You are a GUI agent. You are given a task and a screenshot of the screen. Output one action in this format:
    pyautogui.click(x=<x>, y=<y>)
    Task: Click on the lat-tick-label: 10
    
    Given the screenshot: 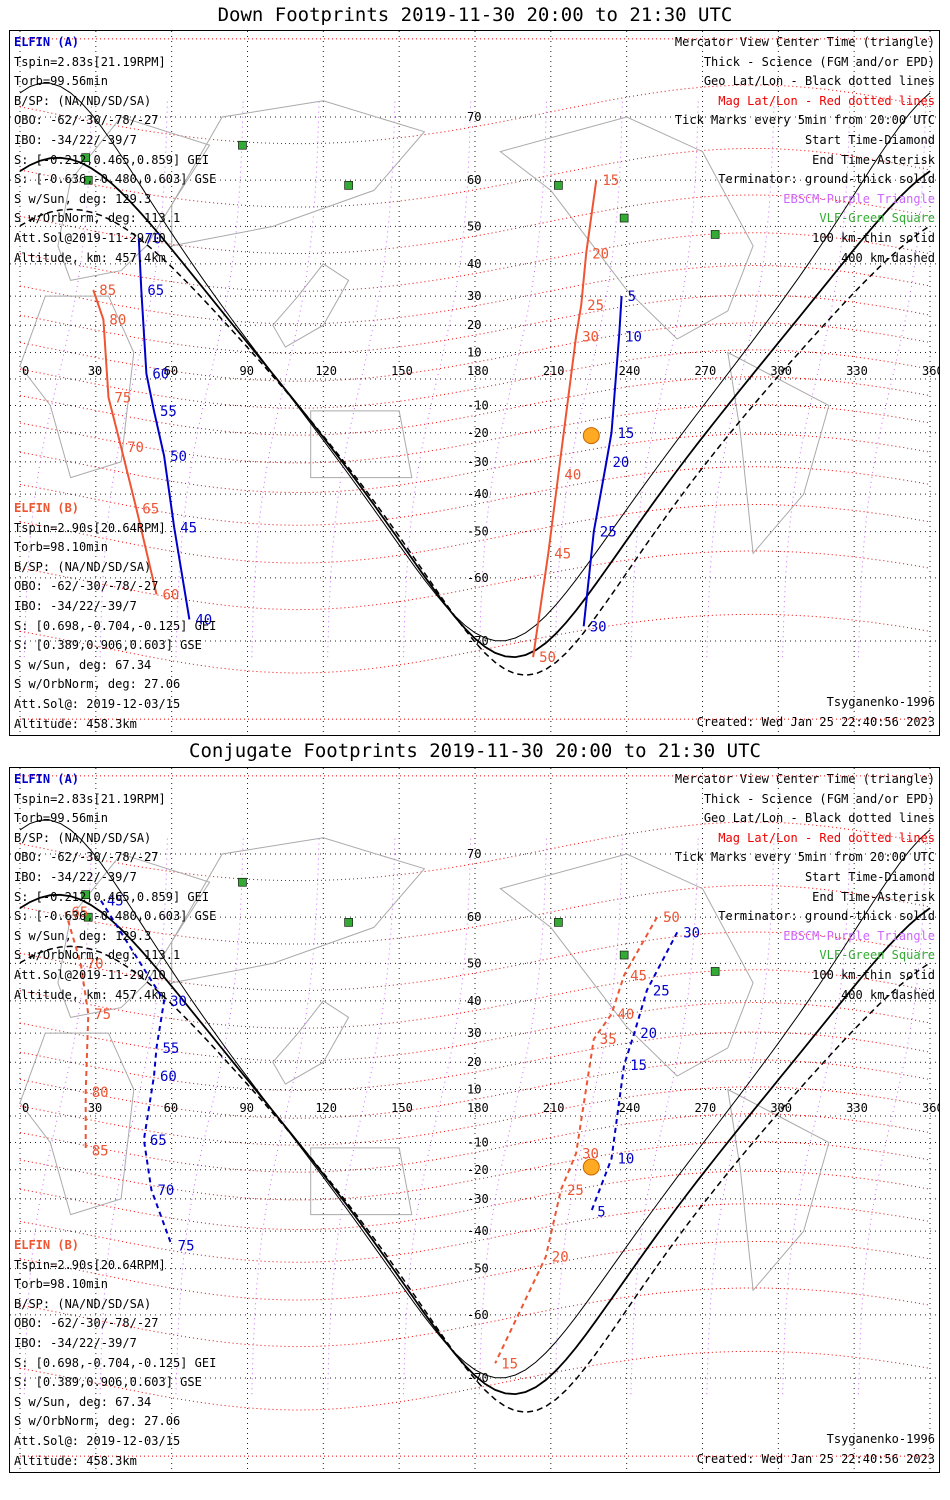 What is the action you would take?
    pyautogui.click(x=474, y=1090)
    